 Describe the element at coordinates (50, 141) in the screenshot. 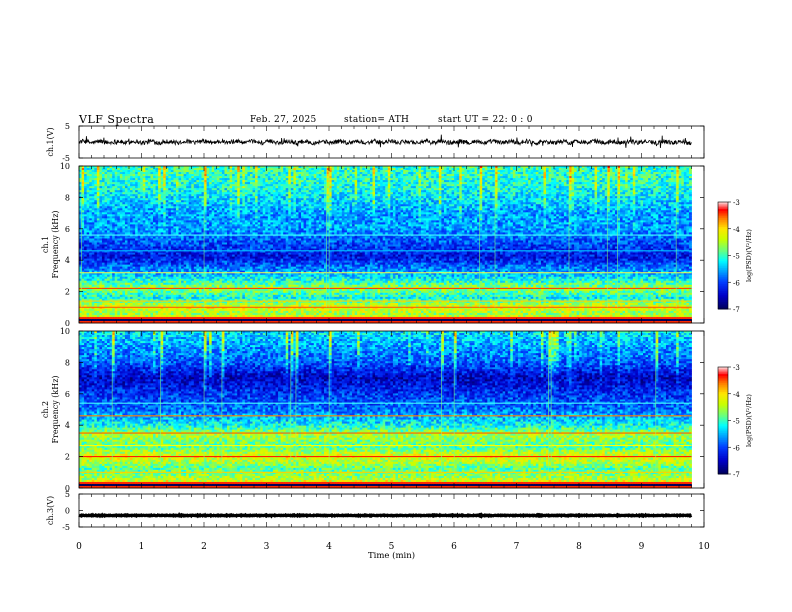

I see `ch1-waveform-ylabel: ch.1(V)` at that location.